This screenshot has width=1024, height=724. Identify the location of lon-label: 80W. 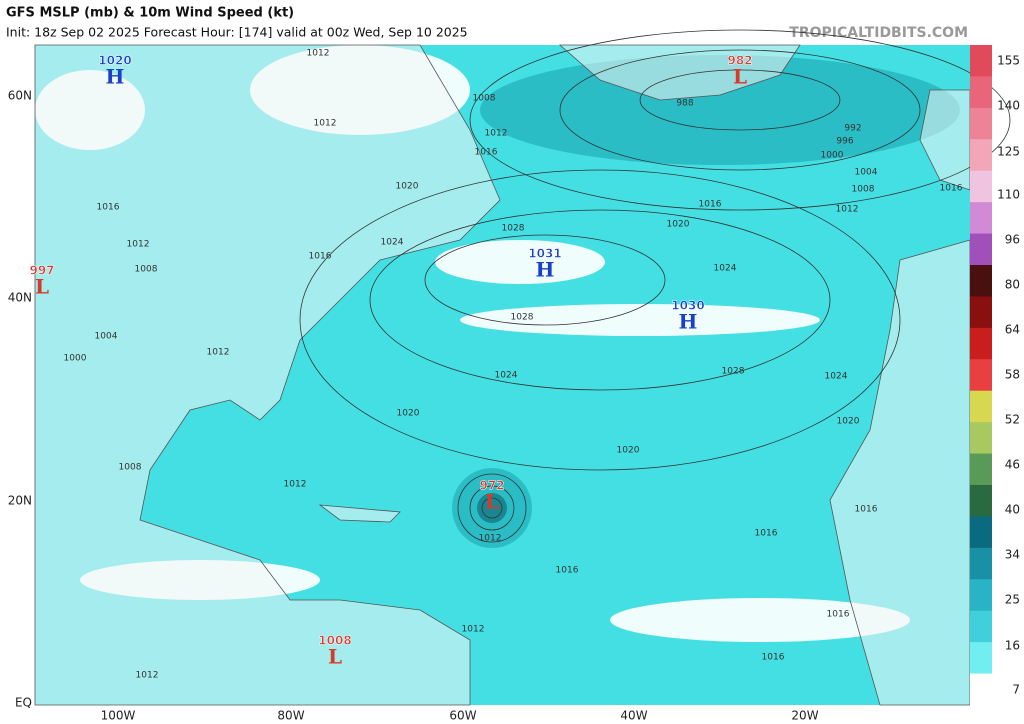
(290, 716).